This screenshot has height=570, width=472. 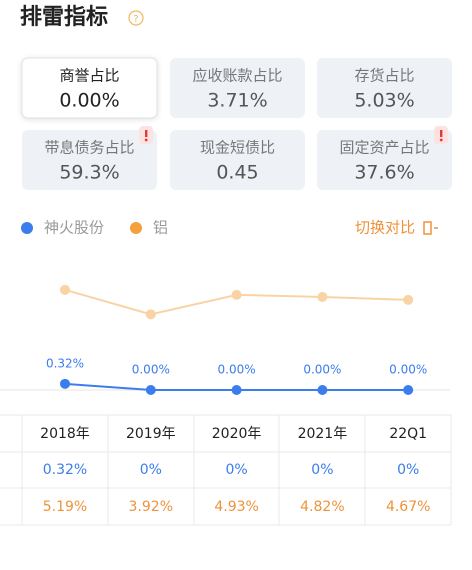 I want to click on table-cell: 4.93%, so click(x=236, y=507).